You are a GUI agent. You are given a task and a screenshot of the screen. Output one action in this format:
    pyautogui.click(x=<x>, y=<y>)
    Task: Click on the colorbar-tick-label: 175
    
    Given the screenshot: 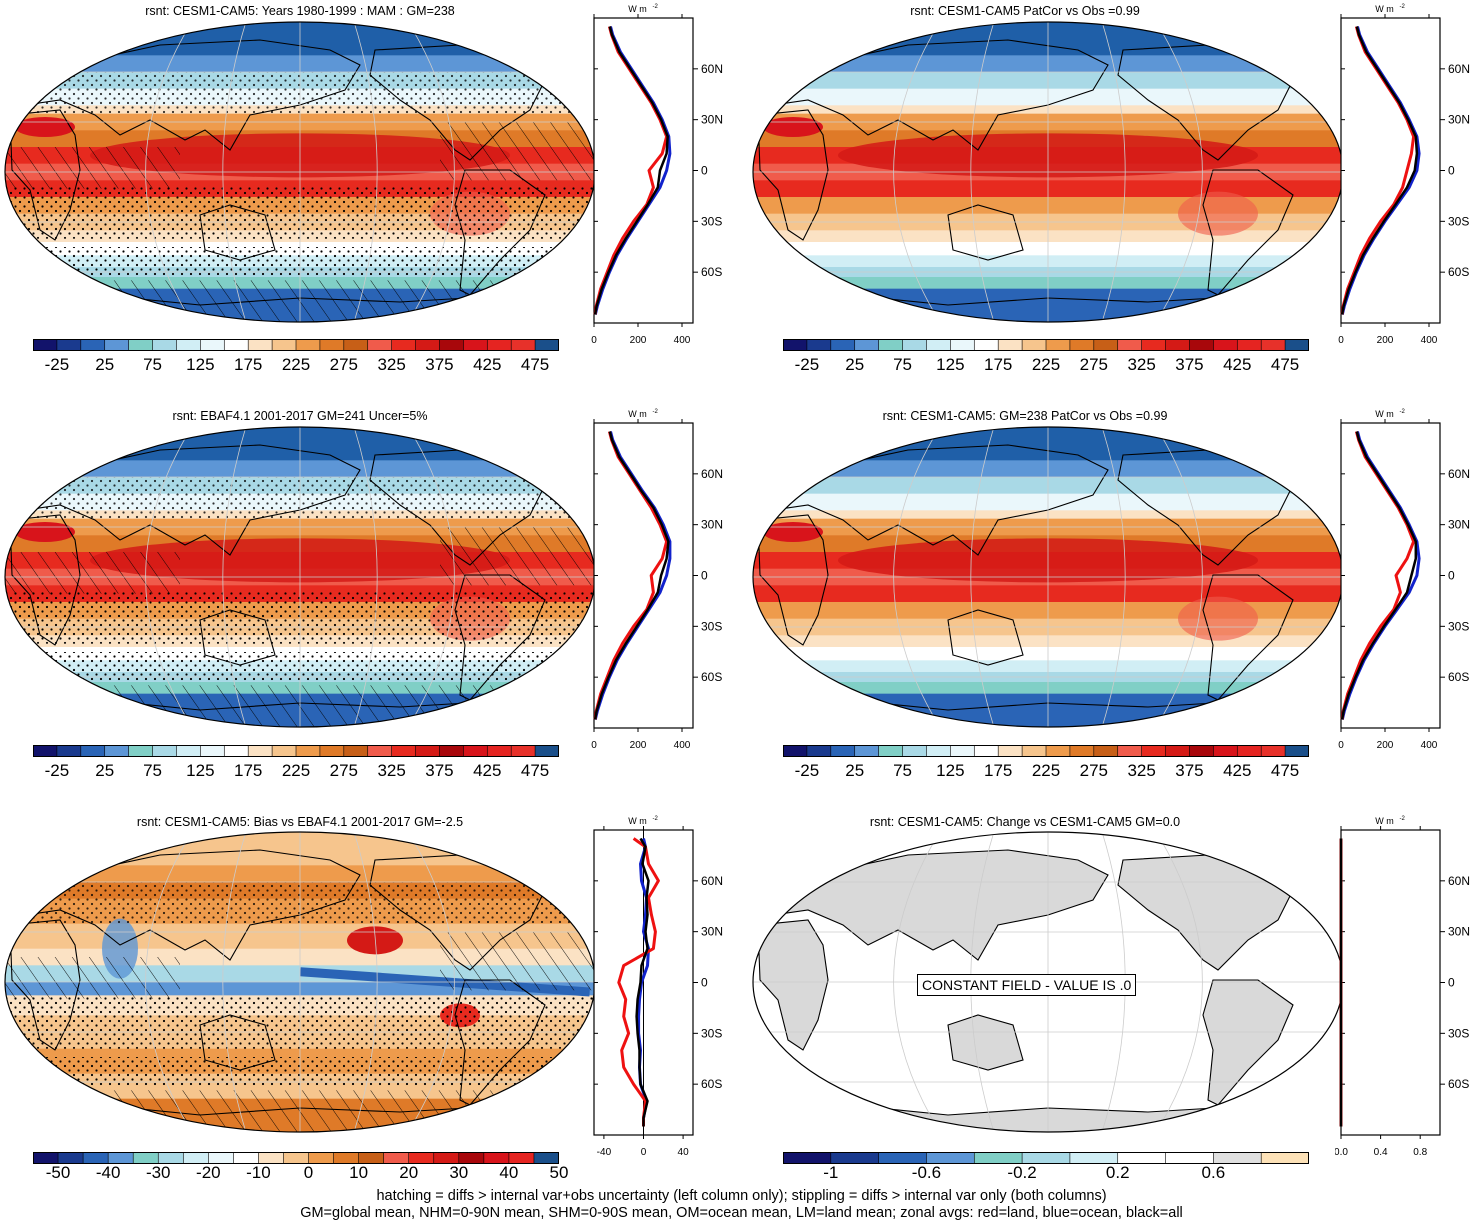 What is the action you would take?
    pyautogui.click(x=998, y=770)
    